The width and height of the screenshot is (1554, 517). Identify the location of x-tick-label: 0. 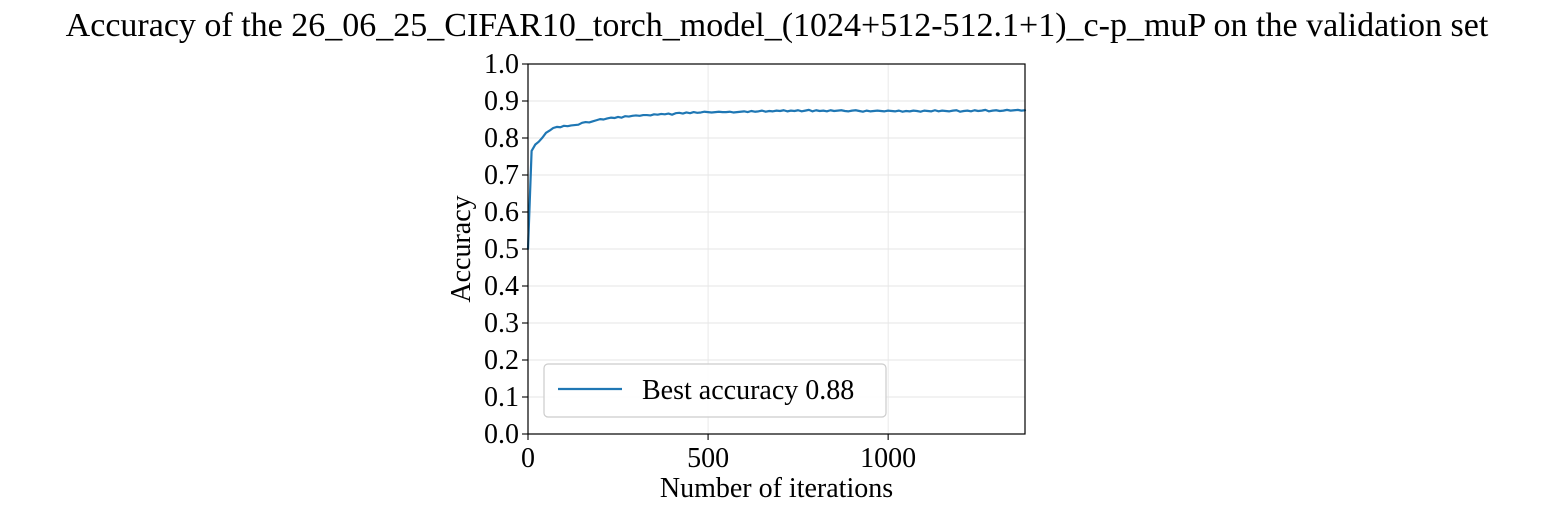
(528, 458).